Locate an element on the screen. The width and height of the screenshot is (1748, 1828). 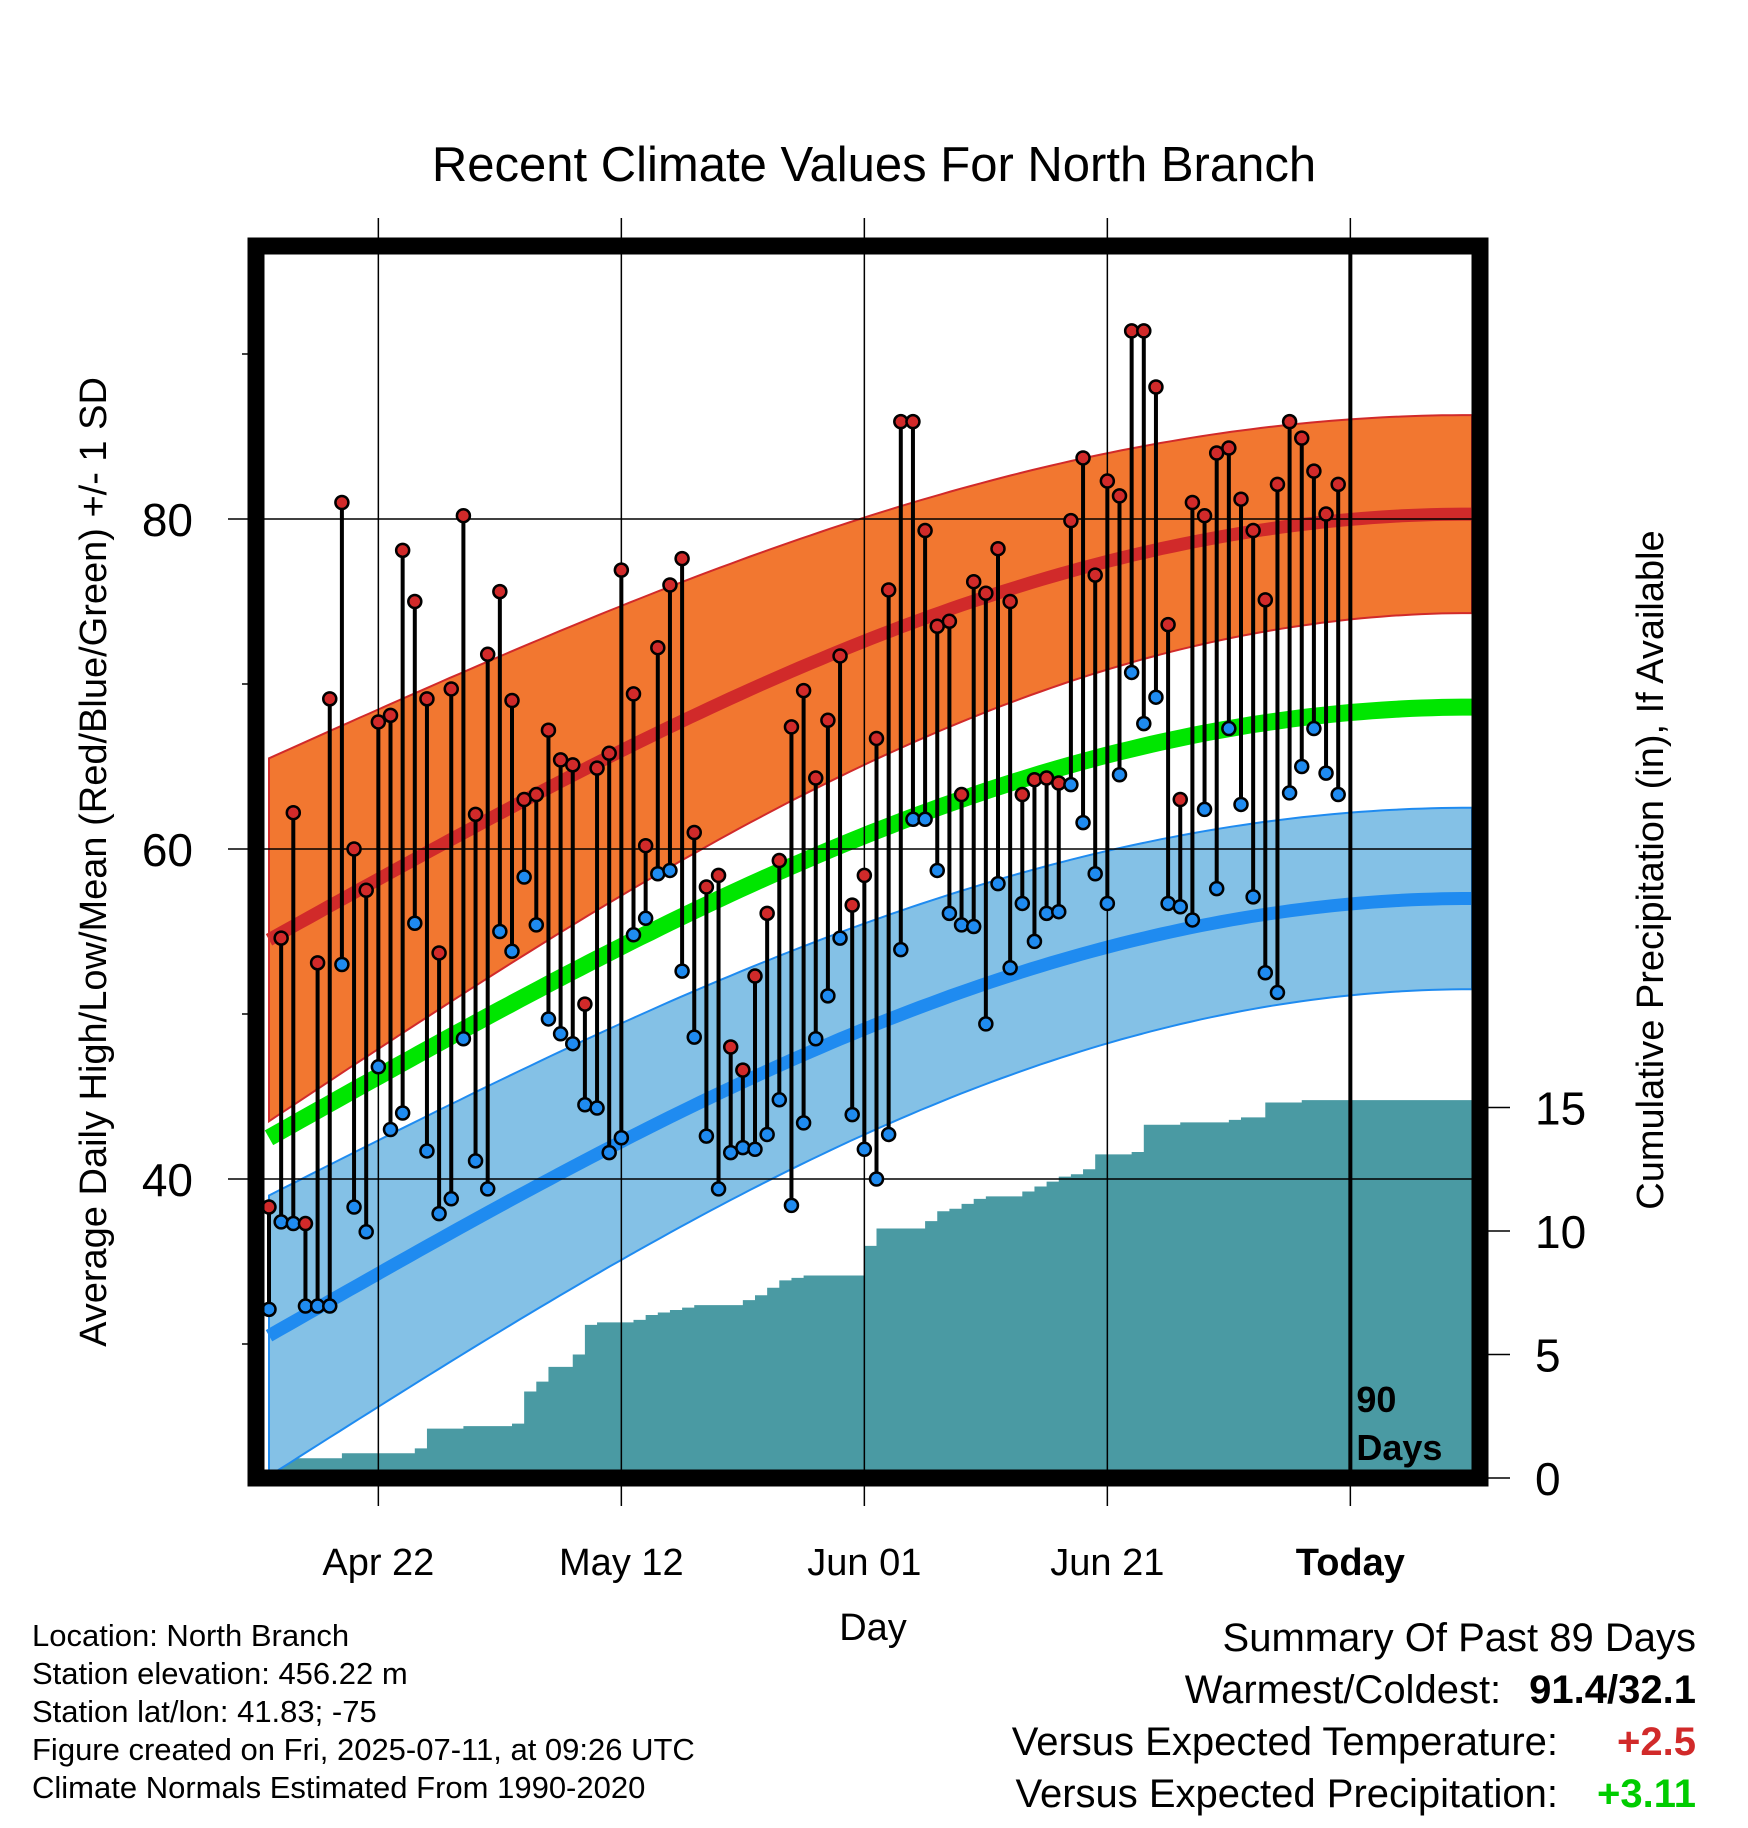
precip-label: Versus Expected Precipitation: is located at coordinates (1286, 1794).